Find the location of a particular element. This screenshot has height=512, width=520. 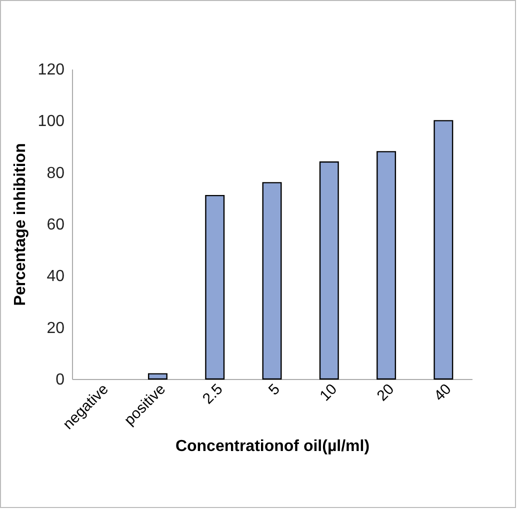

y-axis-title: Percentage inhibition is located at coordinates (20, 224).